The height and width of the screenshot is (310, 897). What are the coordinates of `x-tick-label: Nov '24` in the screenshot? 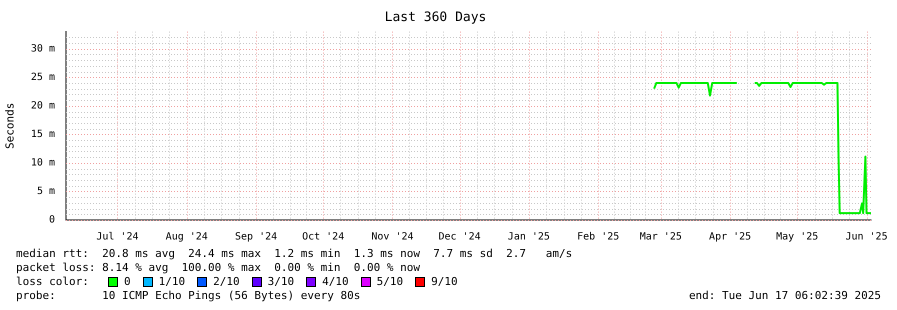 It's located at (392, 237).